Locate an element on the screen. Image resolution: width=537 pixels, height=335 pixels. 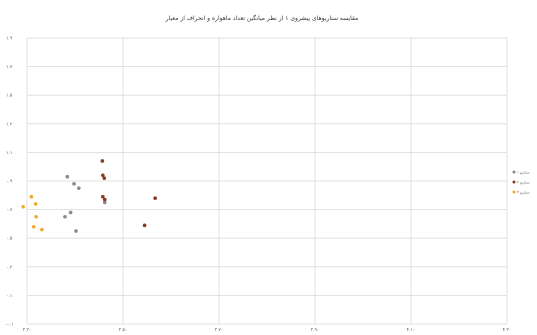
x-tick-label: ۴.۱۰ is located at coordinates (411, 330).